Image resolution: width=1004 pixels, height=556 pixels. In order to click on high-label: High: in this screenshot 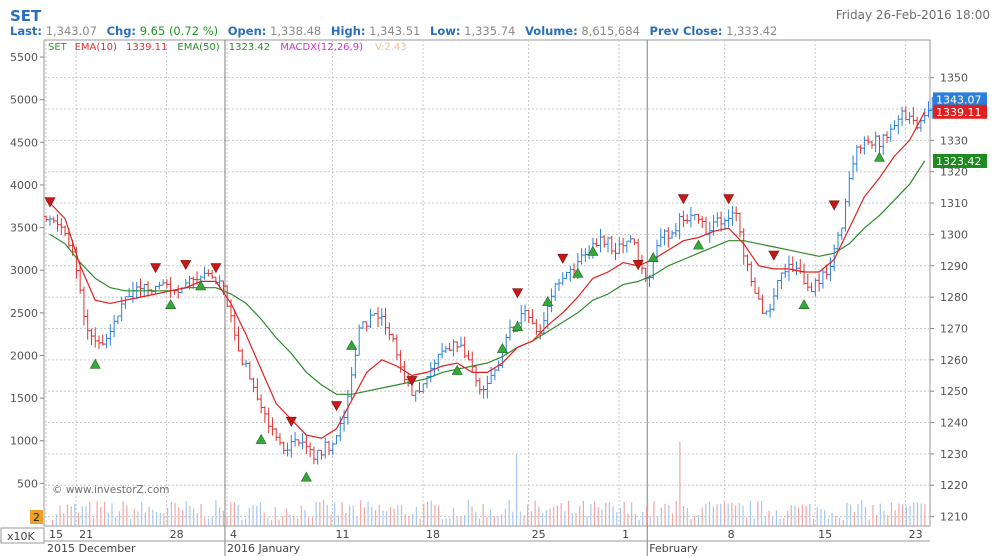, I will do `click(348, 31)`.